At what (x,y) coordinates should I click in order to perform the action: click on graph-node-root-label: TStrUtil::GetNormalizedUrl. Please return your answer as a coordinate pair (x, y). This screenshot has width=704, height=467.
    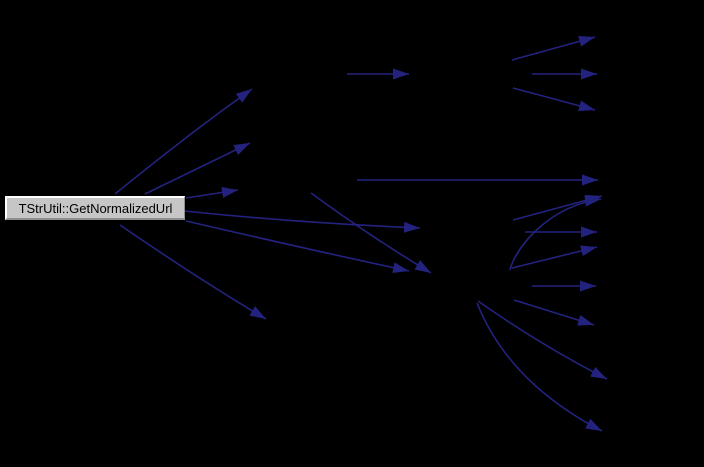
    Looking at the image, I should click on (95, 208).